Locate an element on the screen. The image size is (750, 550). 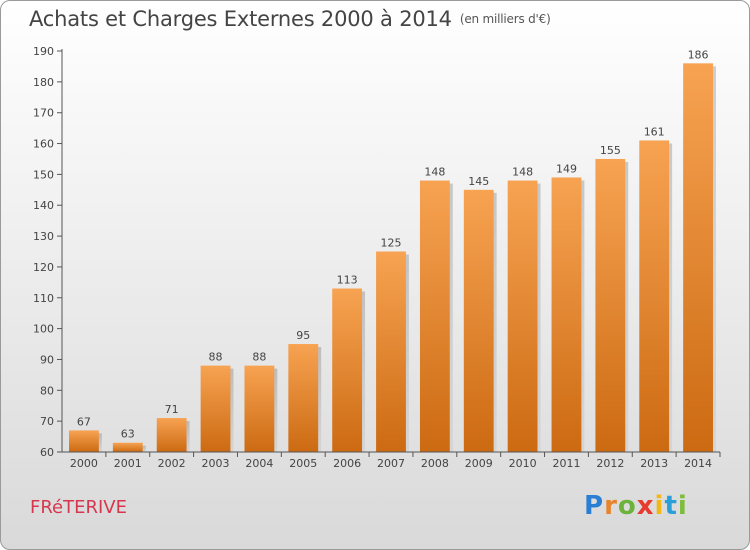
x-tick-label: 2011 is located at coordinates (566, 463).